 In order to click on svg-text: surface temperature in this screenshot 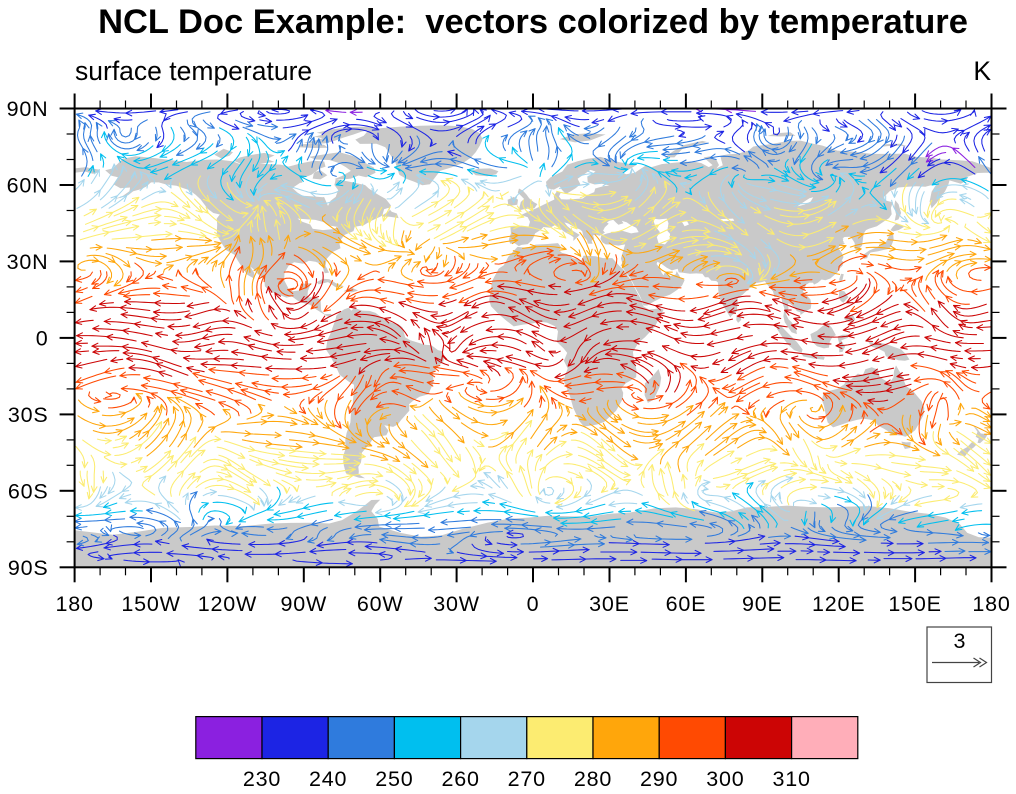, I will do `click(193, 71)`.